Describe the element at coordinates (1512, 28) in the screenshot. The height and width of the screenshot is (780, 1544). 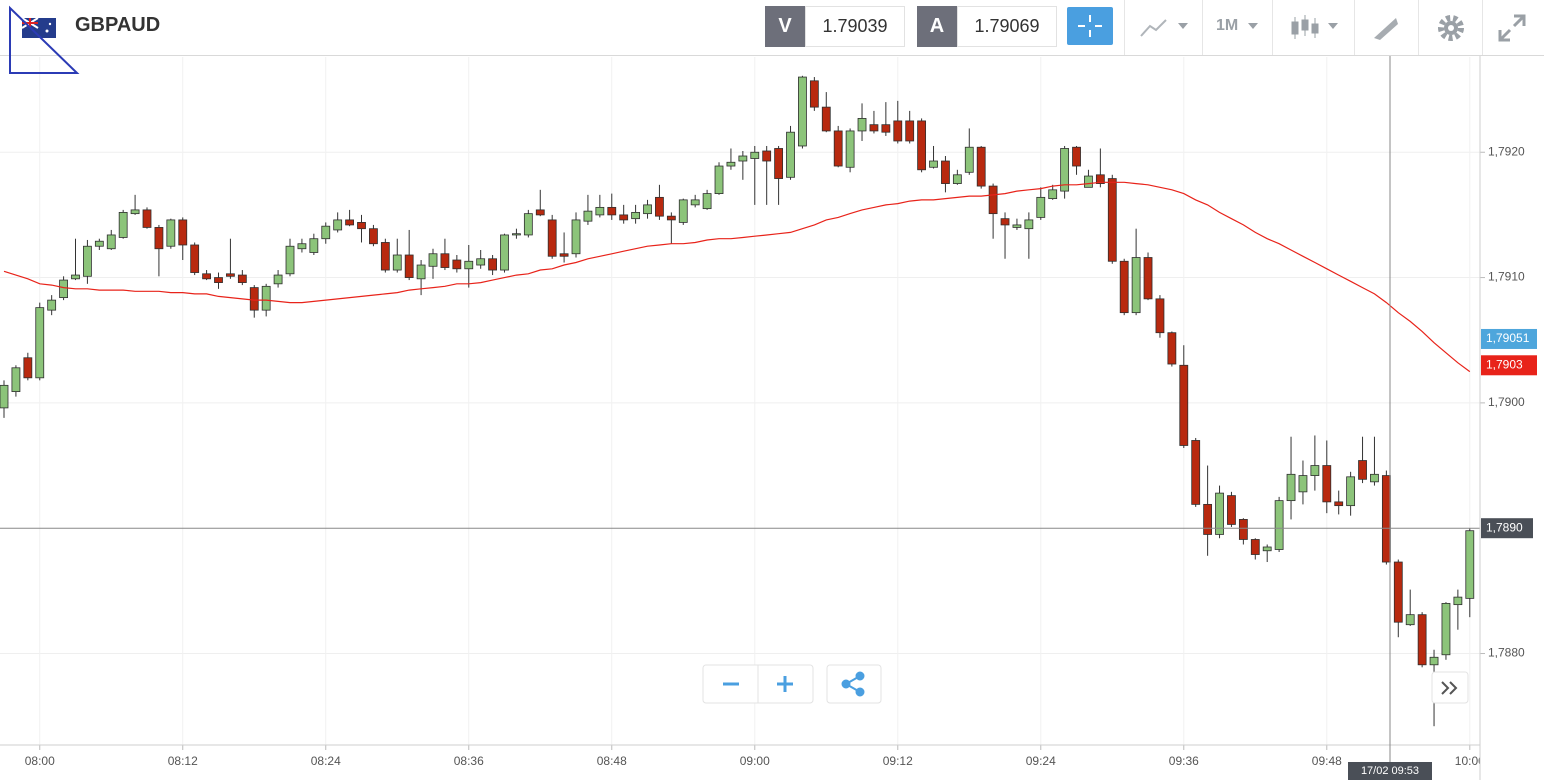
I see `fullscreen-button` at that location.